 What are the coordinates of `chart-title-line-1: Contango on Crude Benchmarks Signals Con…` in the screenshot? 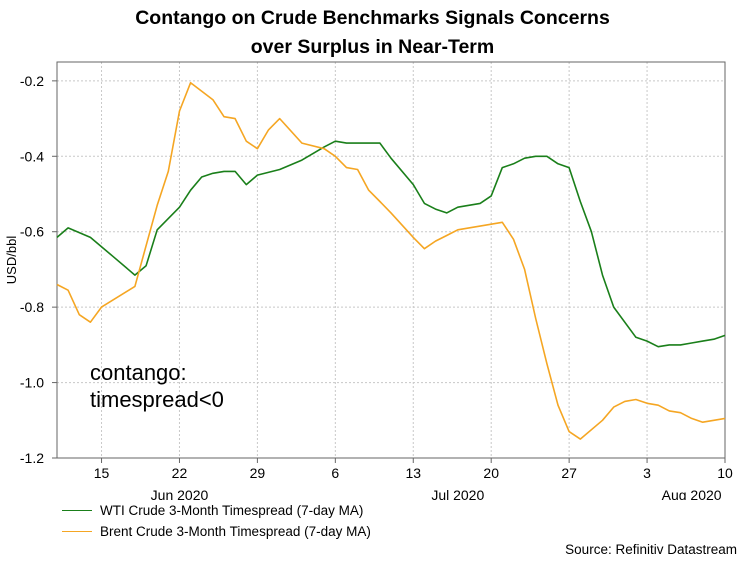 It's located at (372, 18).